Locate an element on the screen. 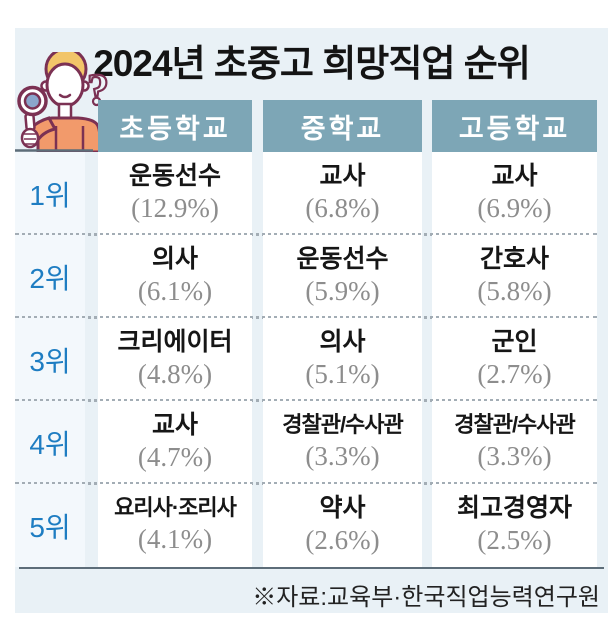 This screenshot has height=633, width=612. rank-label: 1위 is located at coordinates (50, 193).